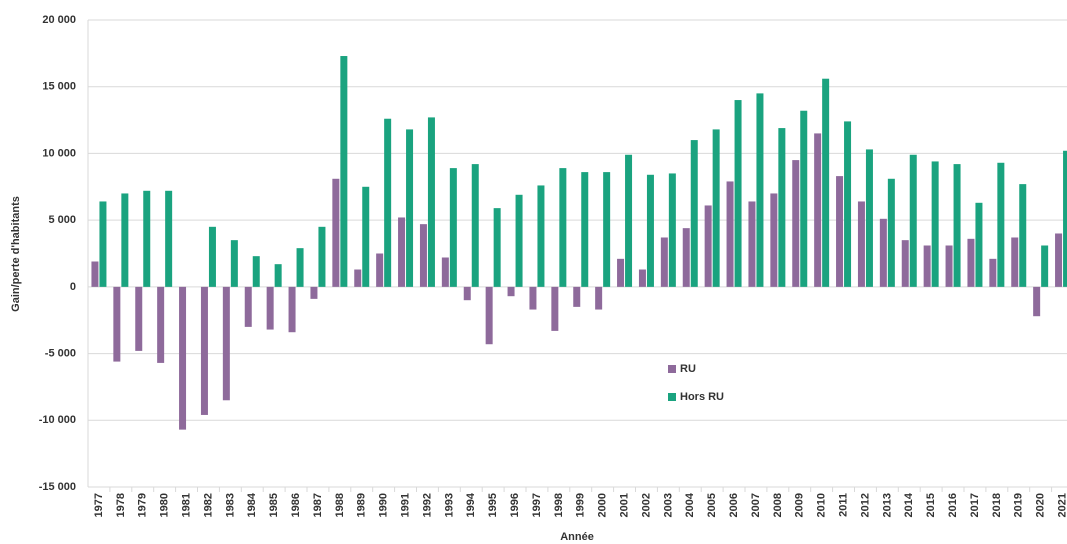 The height and width of the screenshot is (544, 1067). I want to click on x-tick-label: 2006, so click(734, 505).